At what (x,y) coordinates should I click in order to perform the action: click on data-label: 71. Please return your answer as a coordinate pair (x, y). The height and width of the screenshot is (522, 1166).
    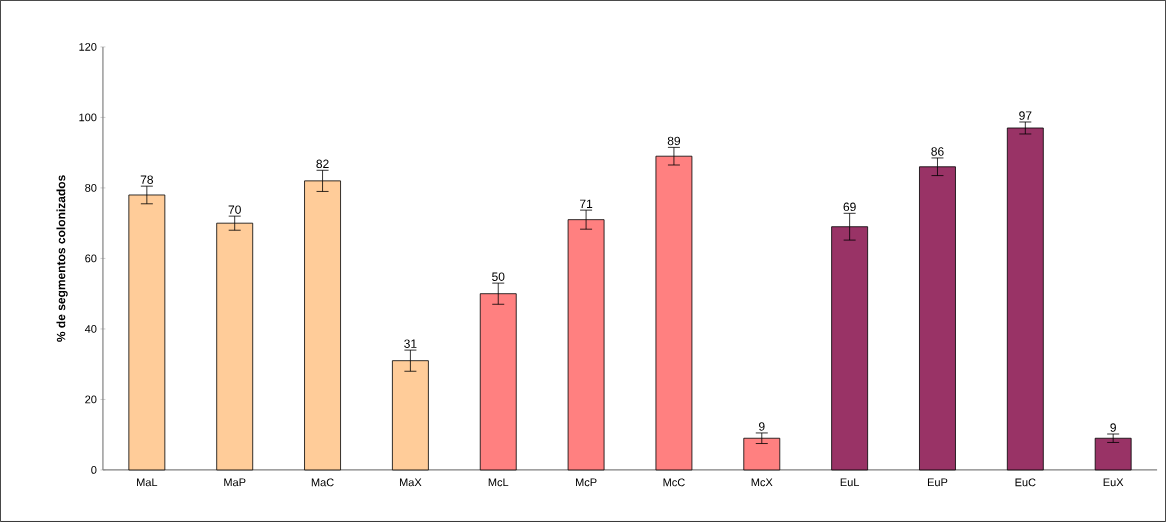
    Looking at the image, I should click on (586, 203).